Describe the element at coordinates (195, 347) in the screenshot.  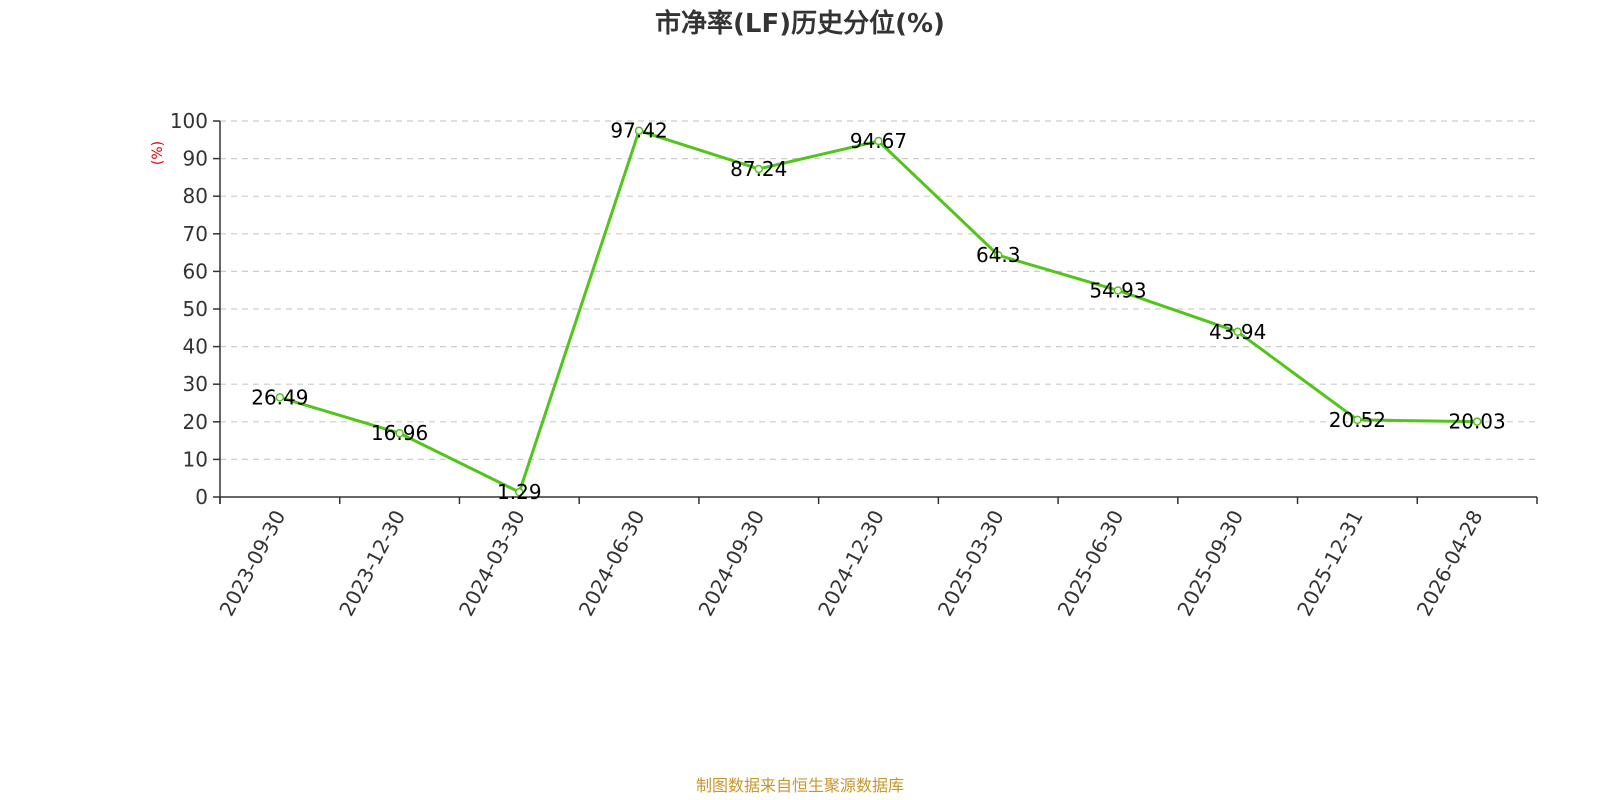
I see `y-tick-label: 40` at that location.